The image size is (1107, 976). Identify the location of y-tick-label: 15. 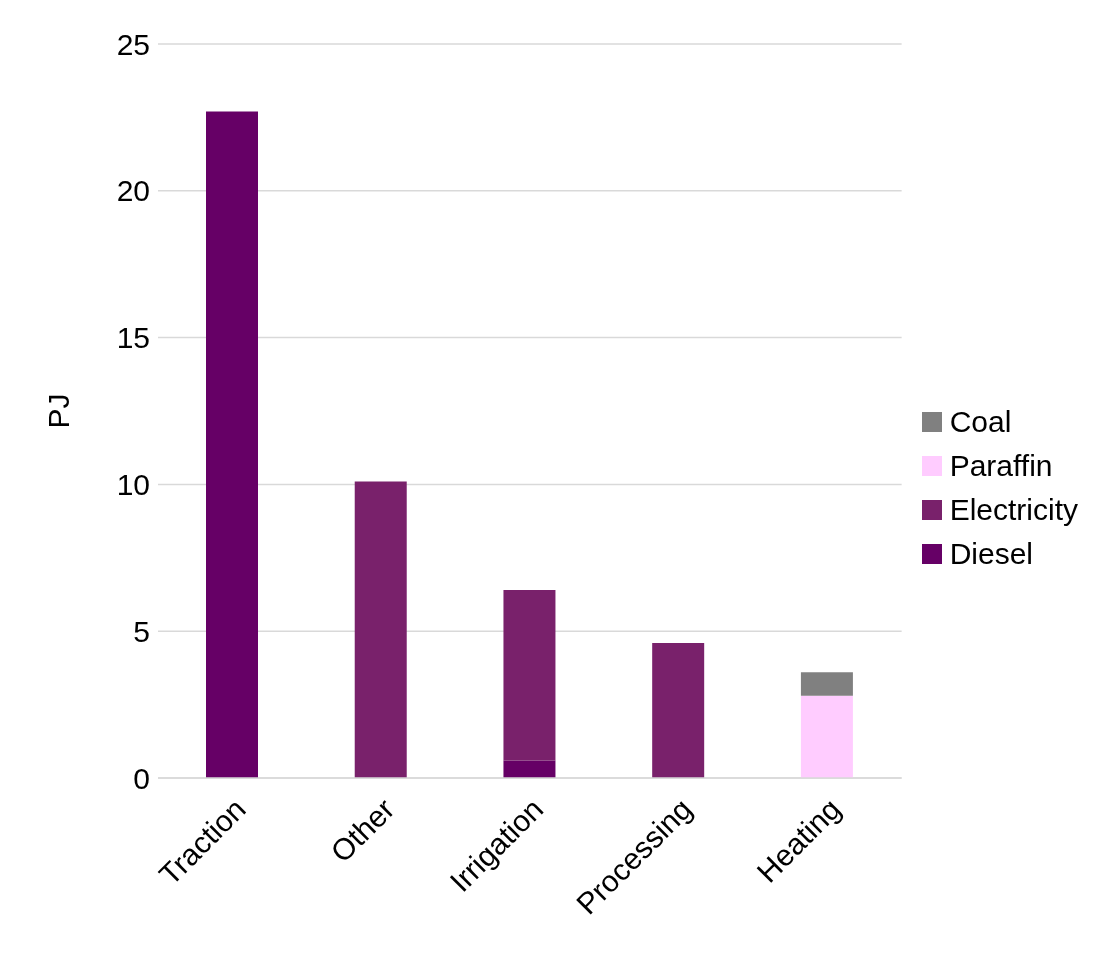
(133, 338).